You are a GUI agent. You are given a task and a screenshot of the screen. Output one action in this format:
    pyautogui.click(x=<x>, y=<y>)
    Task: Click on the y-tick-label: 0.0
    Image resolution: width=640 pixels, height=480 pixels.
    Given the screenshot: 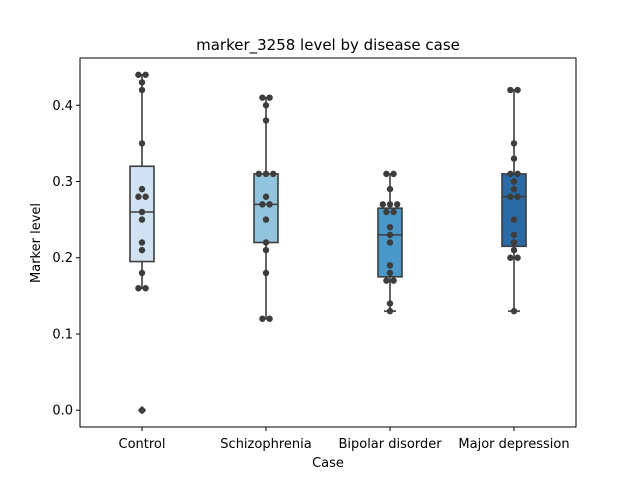 What is the action you would take?
    pyautogui.click(x=62, y=411)
    